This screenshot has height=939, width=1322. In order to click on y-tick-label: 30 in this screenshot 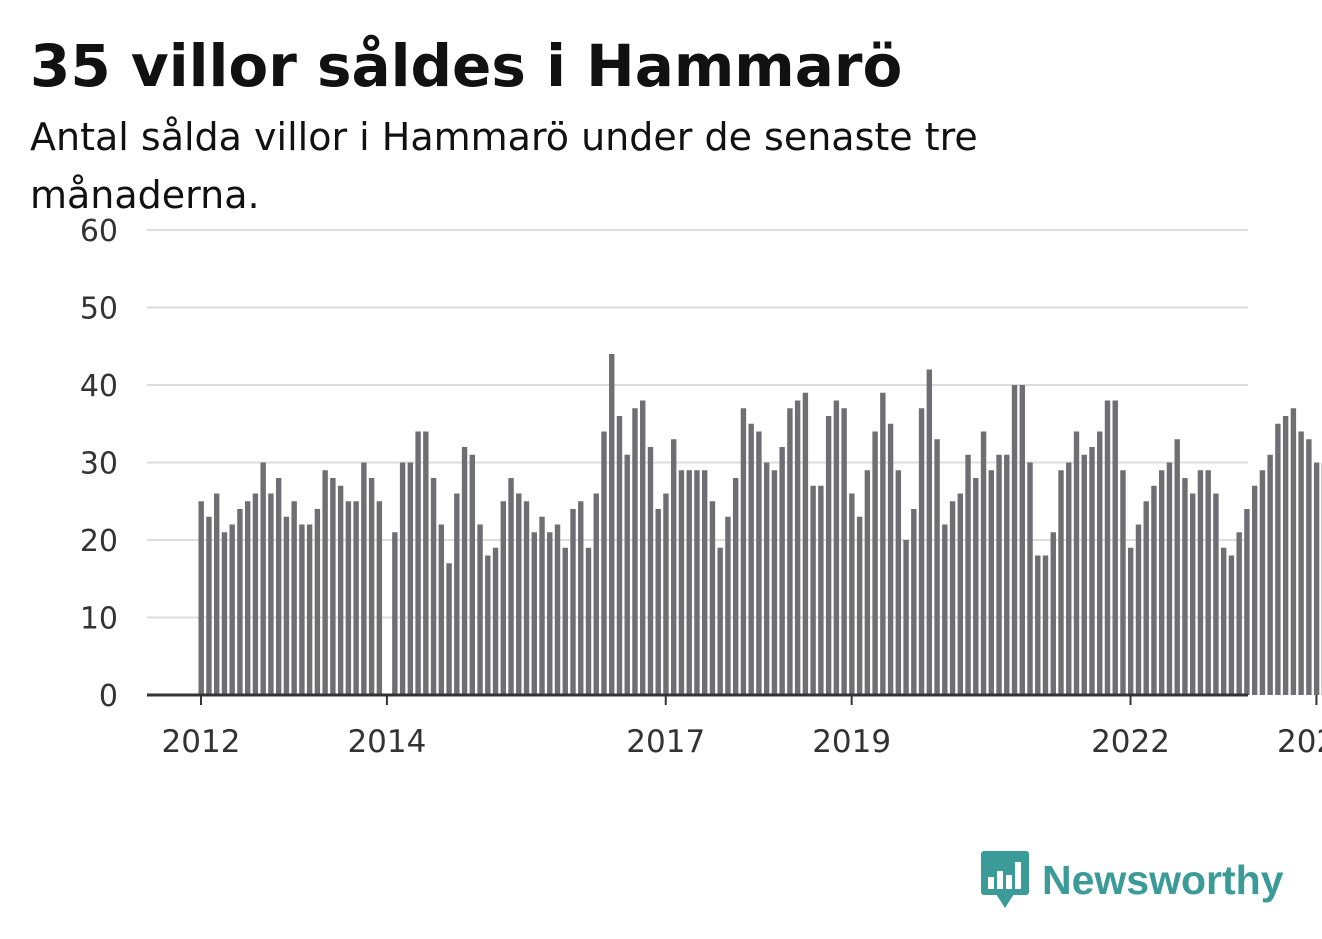, I will do `click(99, 464)`.